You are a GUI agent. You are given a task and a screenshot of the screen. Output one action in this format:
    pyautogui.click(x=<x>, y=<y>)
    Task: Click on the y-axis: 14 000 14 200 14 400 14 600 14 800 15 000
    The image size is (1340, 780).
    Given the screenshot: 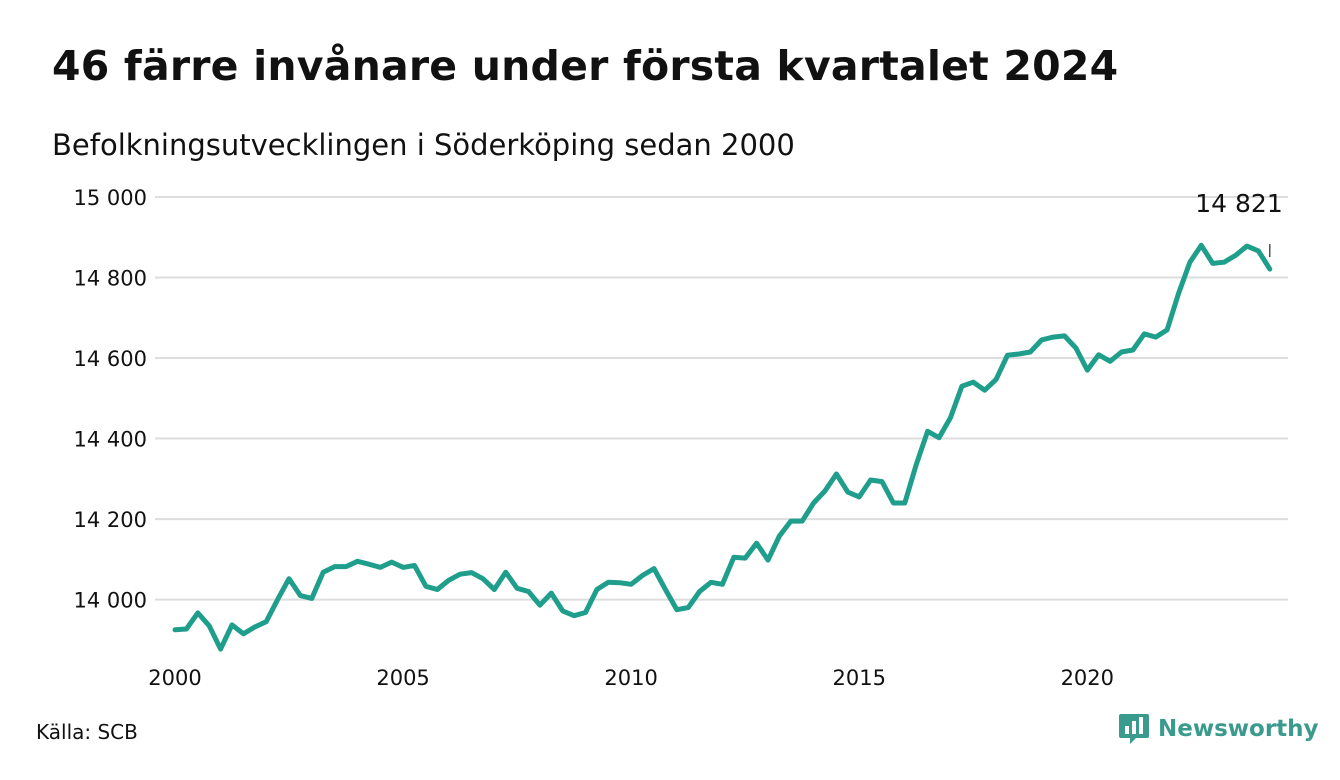 What is the action you would take?
    pyautogui.click(x=110, y=399)
    